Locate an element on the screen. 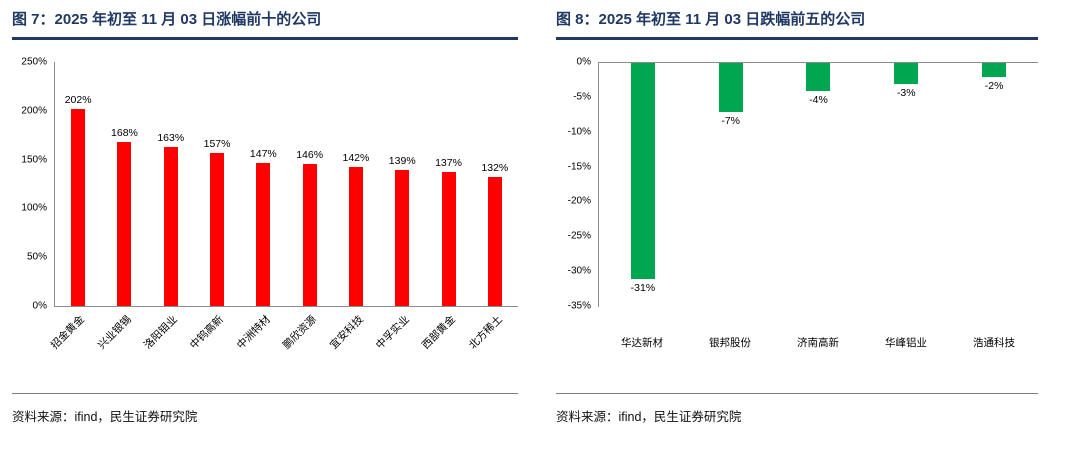 Image resolution: width=1080 pixels, height=453 pixels. value-label: 142% is located at coordinates (356, 158).